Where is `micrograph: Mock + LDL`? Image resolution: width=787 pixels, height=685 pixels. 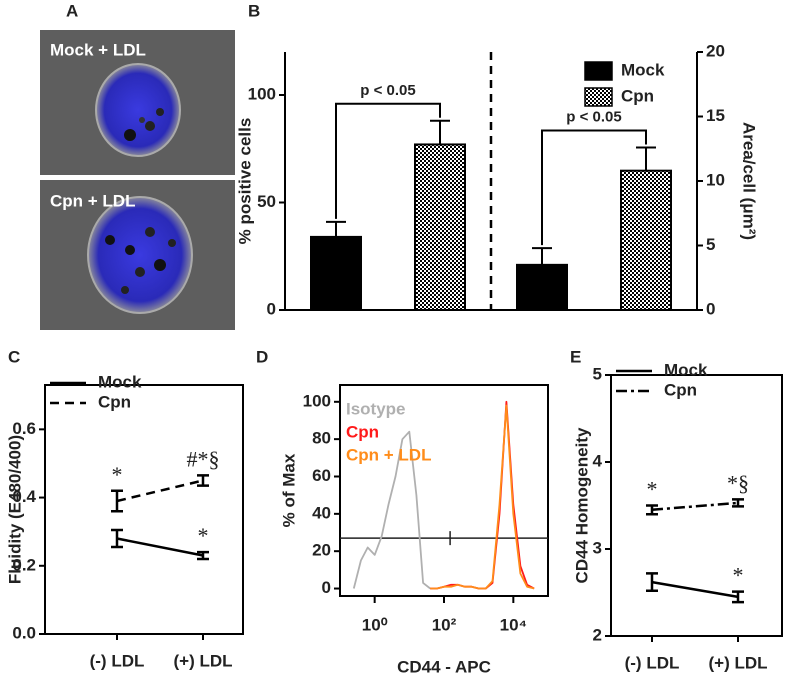 micrograph: Mock + LDL is located at coordinates (137, 102).